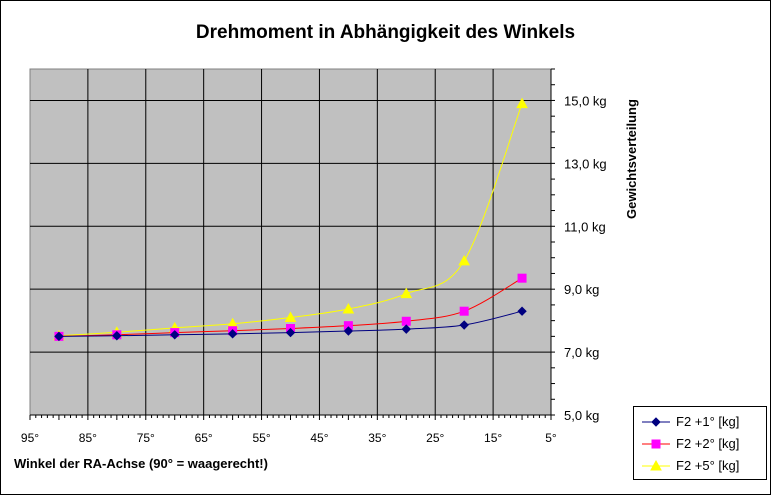 The height and width of the screenshot is (495, 771). Describe the element at coordinates (141, 463) in the screenshot. I see `x-axis-title: Winkel der RA-Achse (90° = waagerecht!)` at that location.